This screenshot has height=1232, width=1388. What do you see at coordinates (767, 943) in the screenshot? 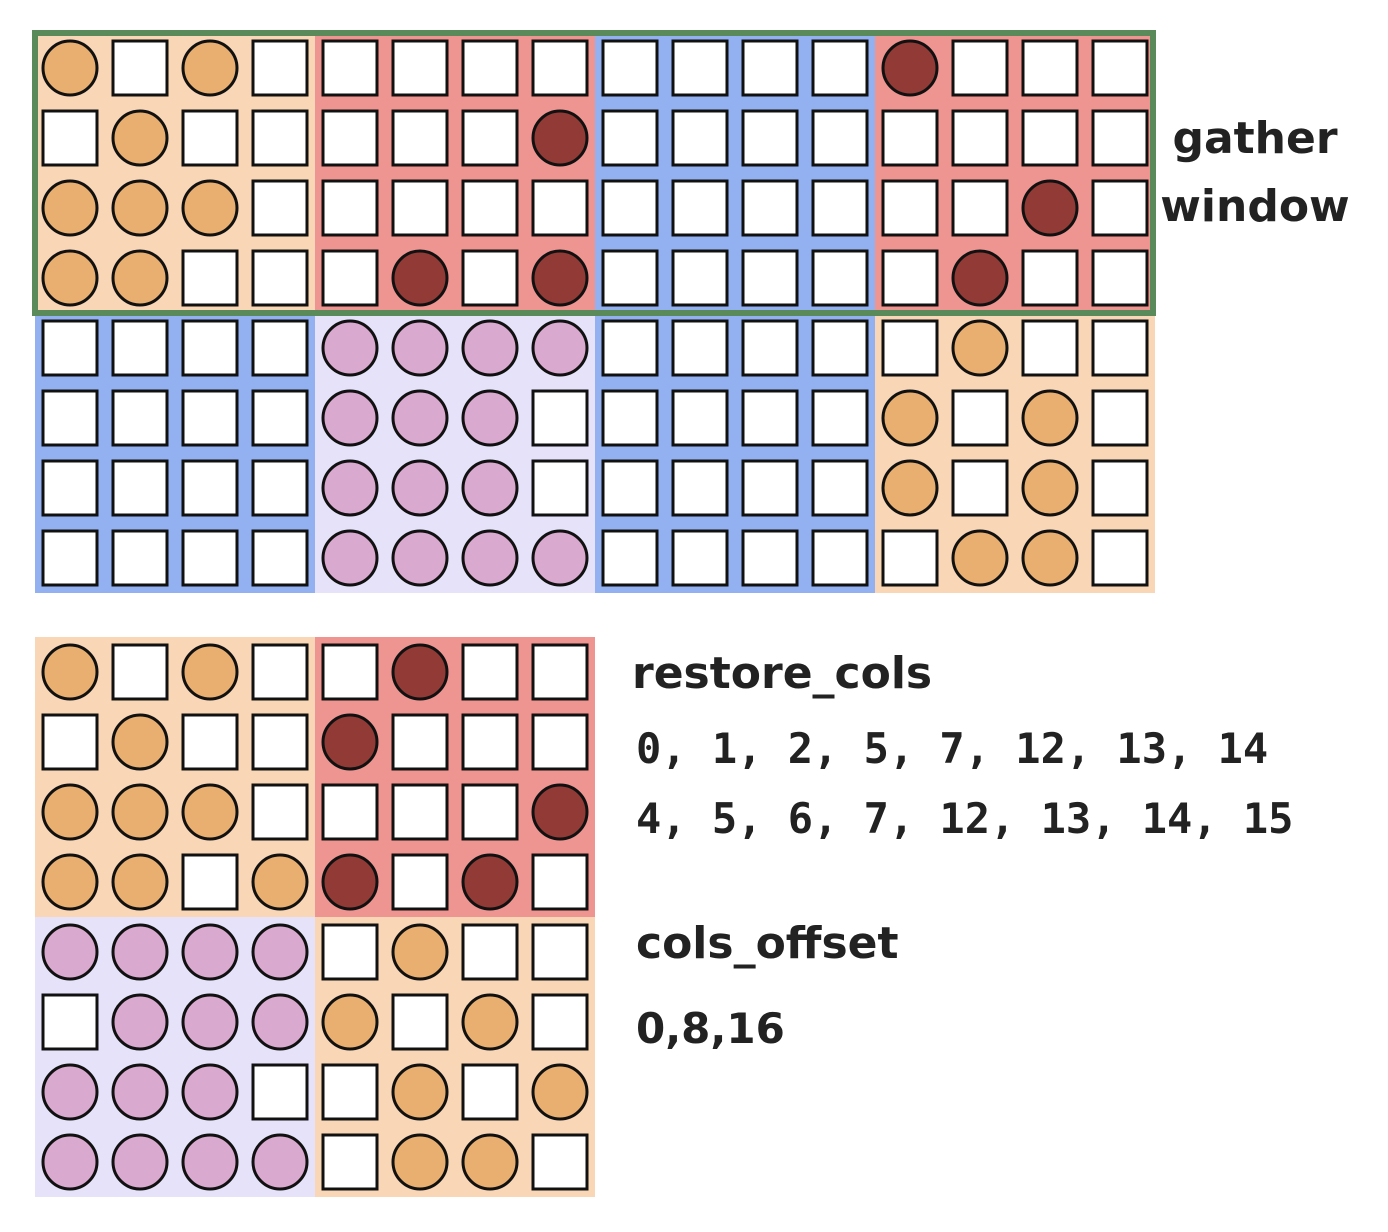
I see `cols-offset-label: cols_offset` at bounding box center [767, 943].